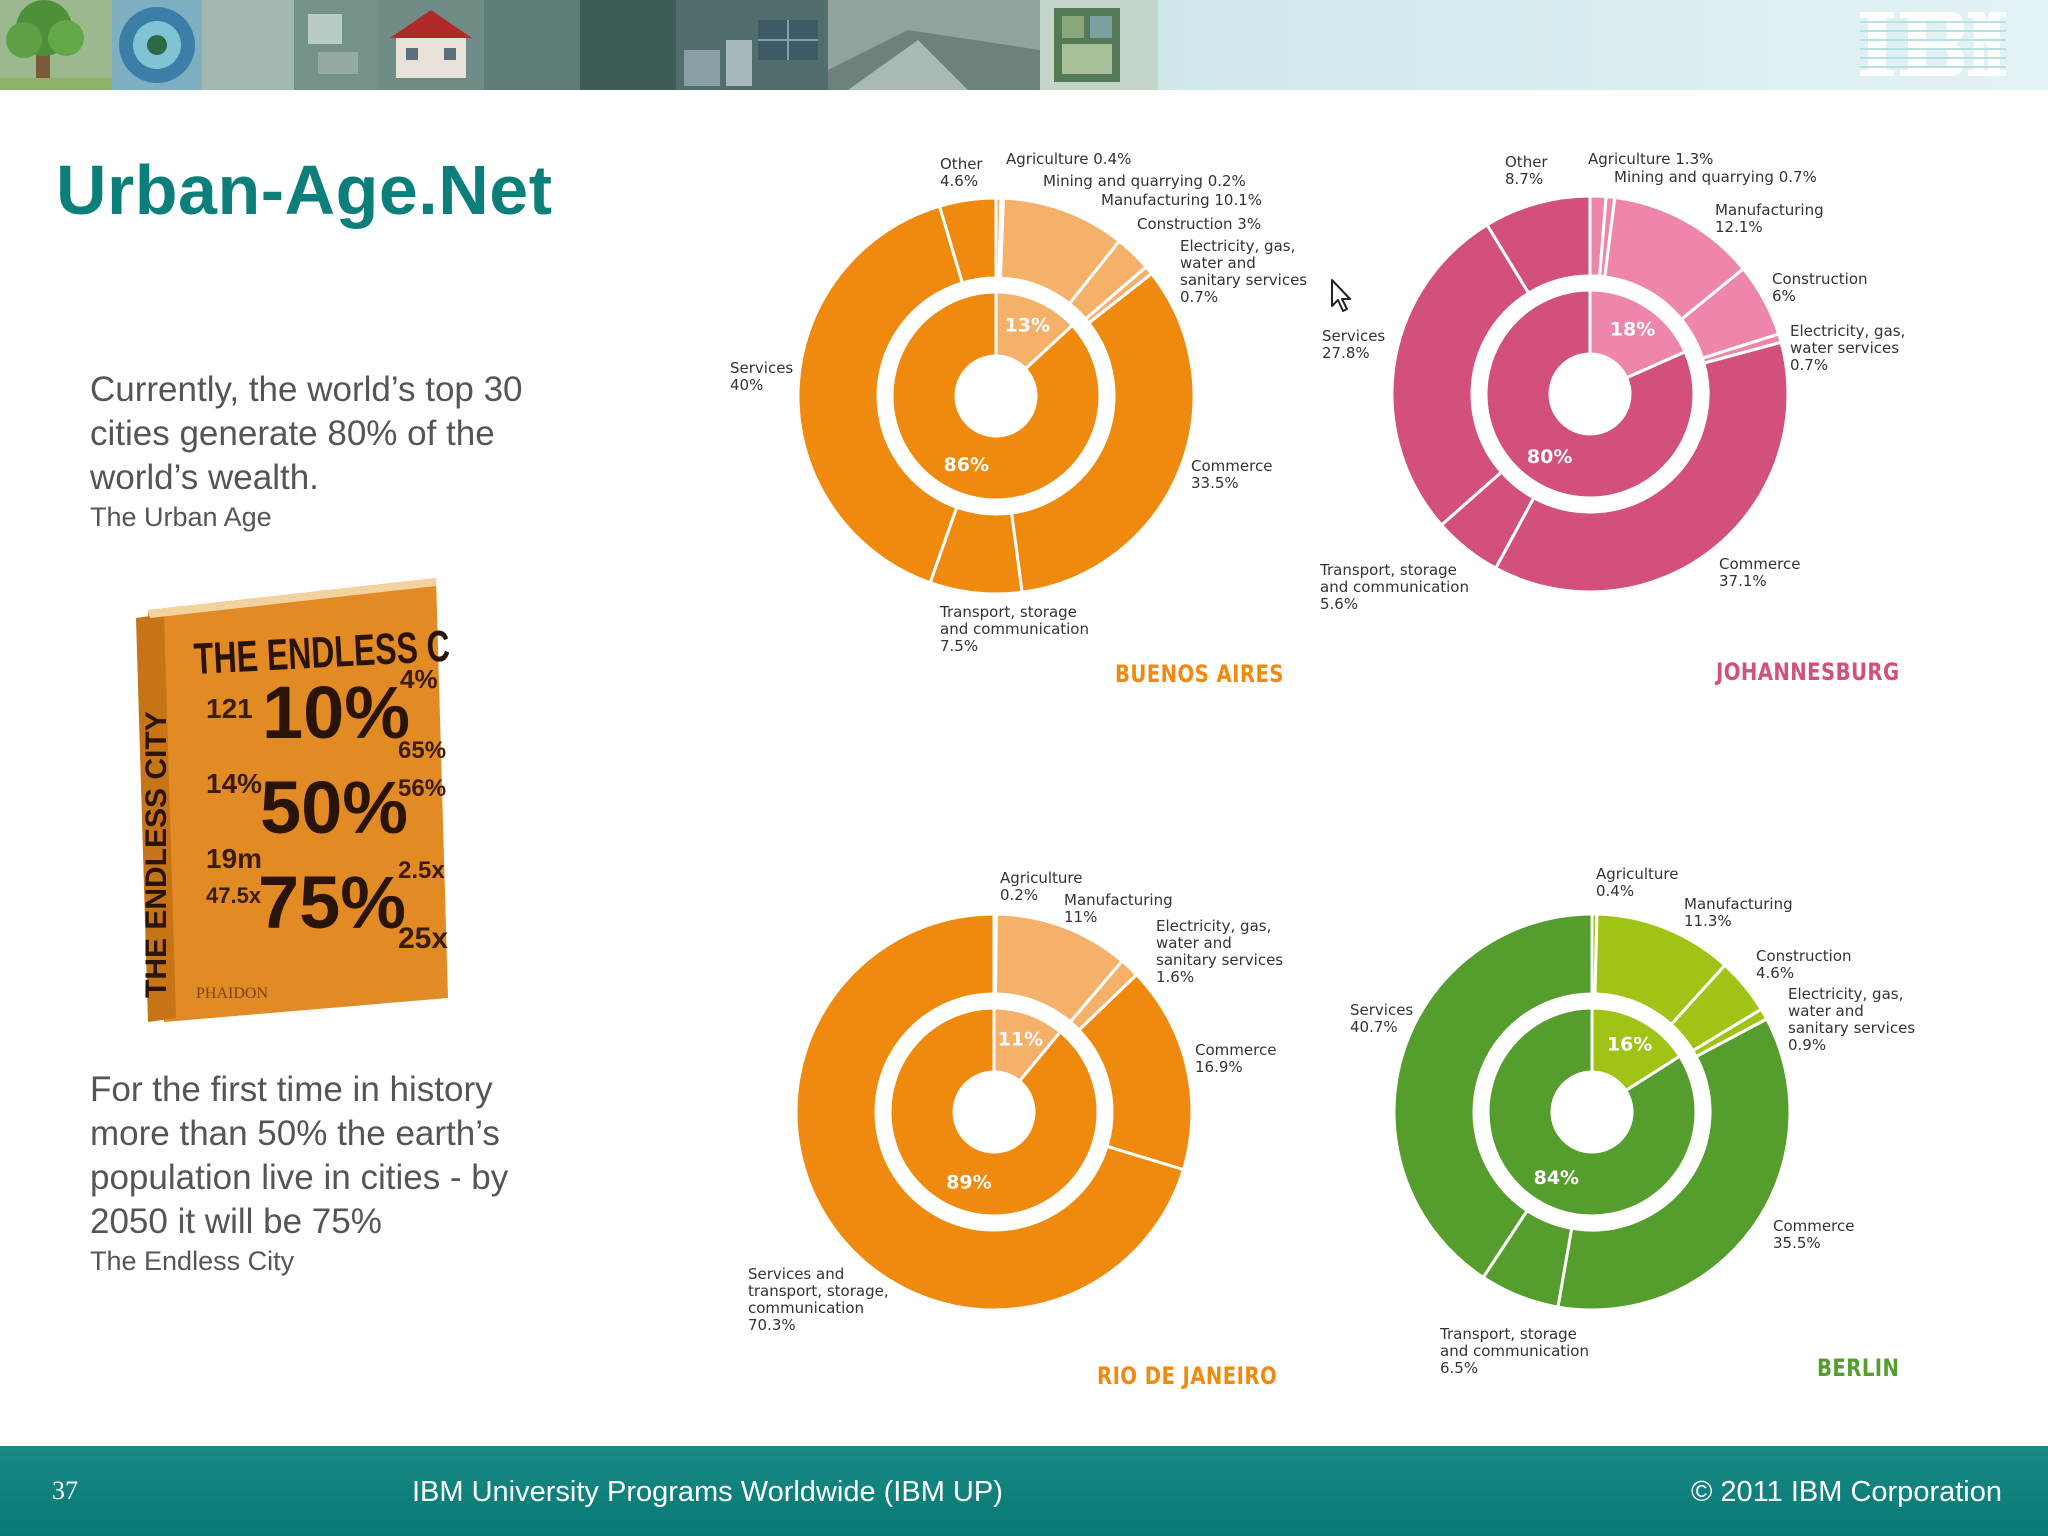 Image resolution: width=2048 pixels, height=1536 pixels. I want to click on book-side-number: 56%, so click(422, 788).